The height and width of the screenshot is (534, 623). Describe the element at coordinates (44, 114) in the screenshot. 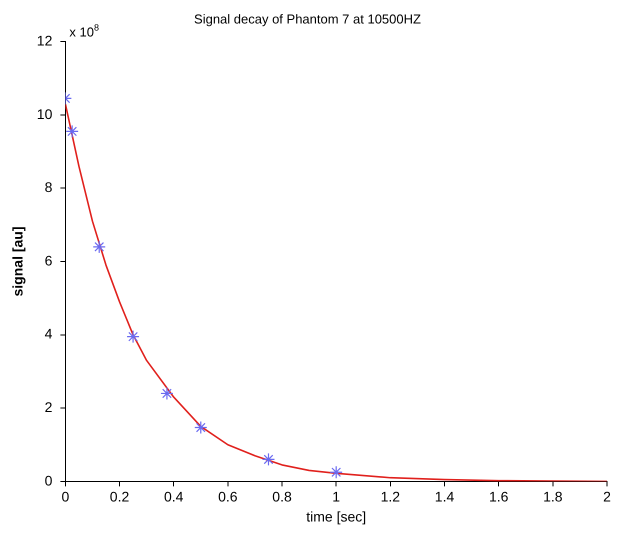

I see `y-tick-label: 10` at that location.